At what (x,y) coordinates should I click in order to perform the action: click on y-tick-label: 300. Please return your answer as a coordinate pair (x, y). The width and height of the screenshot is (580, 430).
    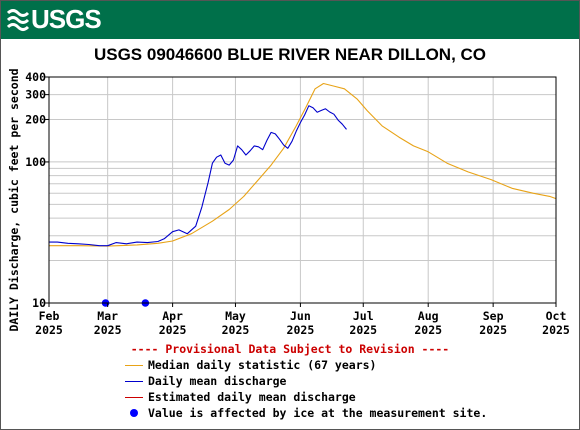
    Looking at the image, I should click on (35, 95).